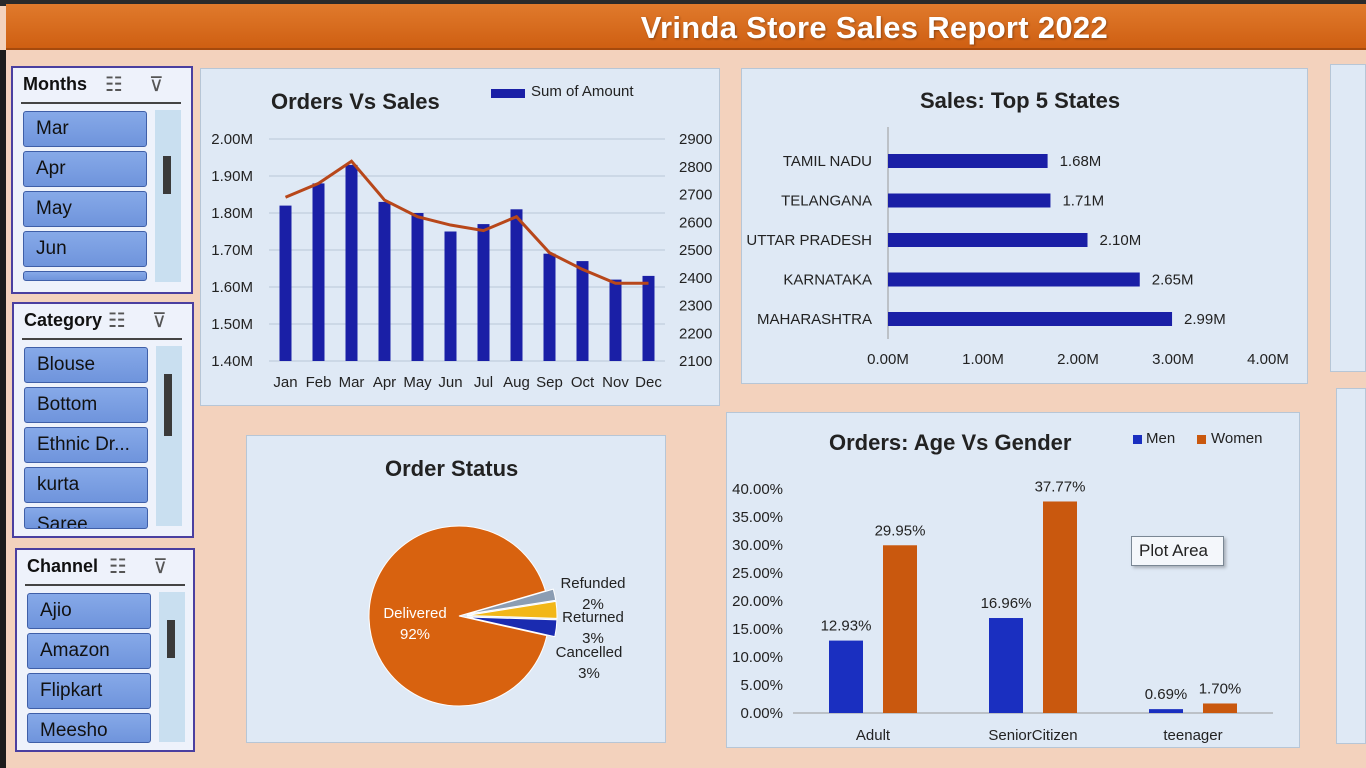 Image resolution: width=1366 pixels, height=768 pixels. What do you see at coordinates (695, 222) in the screenshot?
I see `right-axis-tick: 2600` at bounding box center [695, 222].